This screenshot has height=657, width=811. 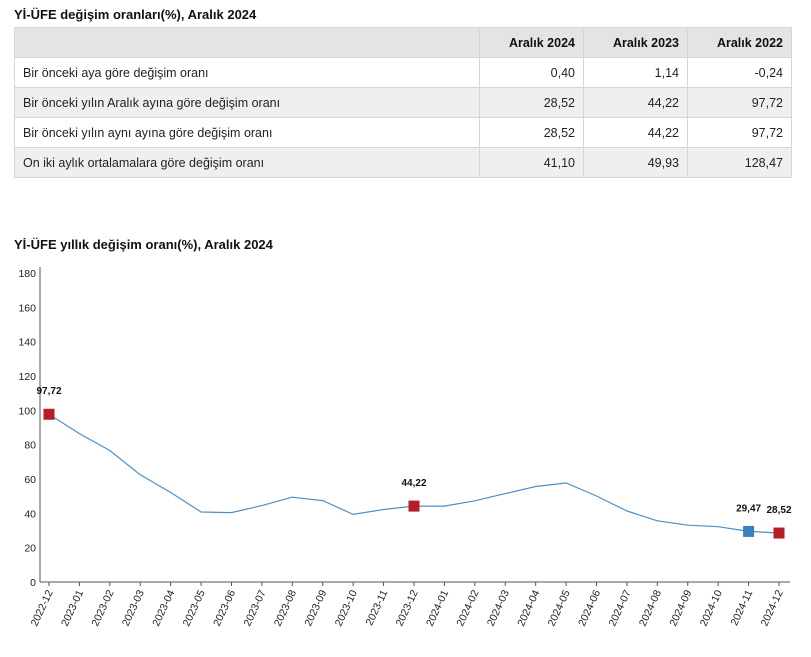 What do you see at coordinates (531, 72) in the screenshot?
I see `cell-value: 0,40` at bounding box center [531, 72].